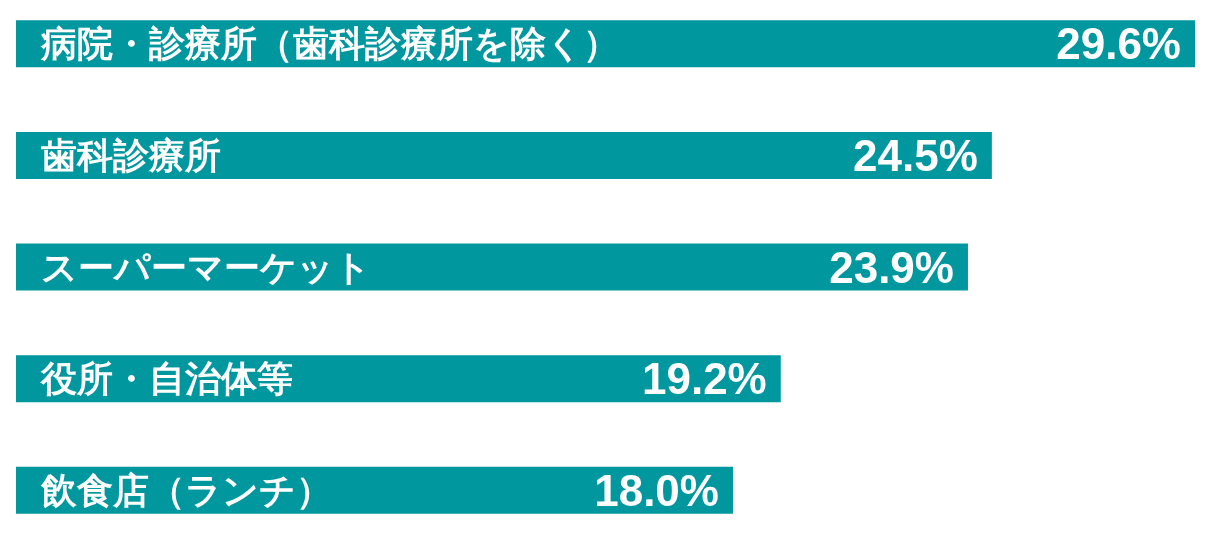  What do you see at coordinates (131, 155) in the screenshot?
I see `y-tick-label: 歯科診療所` at bounding box center [131, 155].